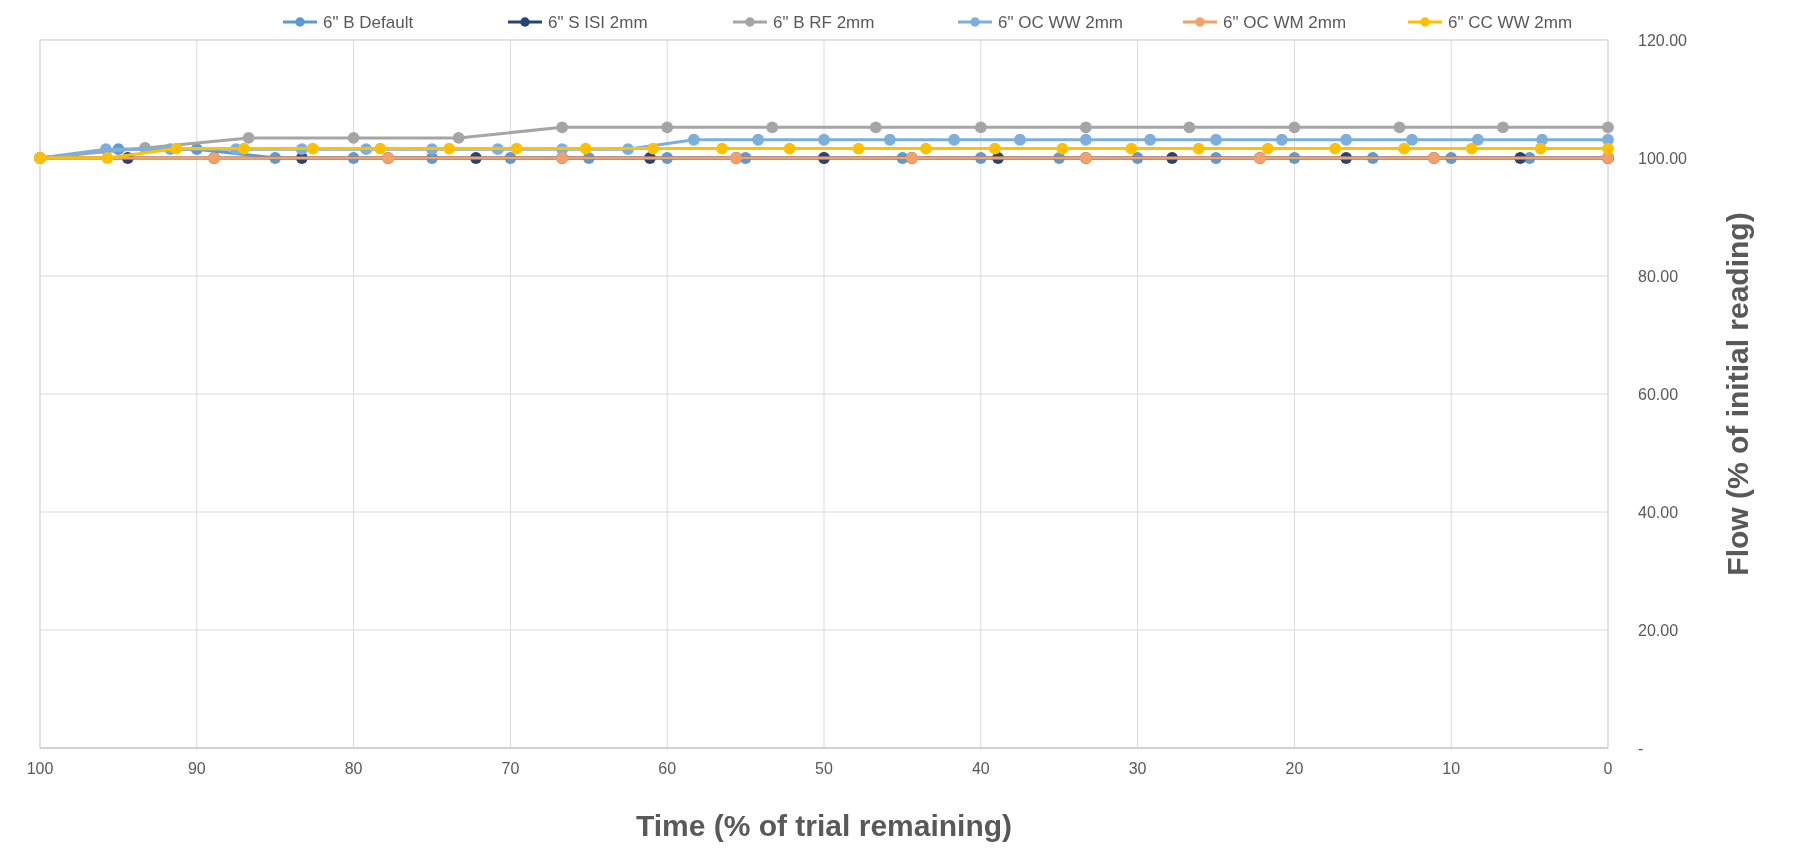 Image resolution: width=1796 pixels, height=867 pixels. I want to click on x-tick-label: 80, so click(353, 768).